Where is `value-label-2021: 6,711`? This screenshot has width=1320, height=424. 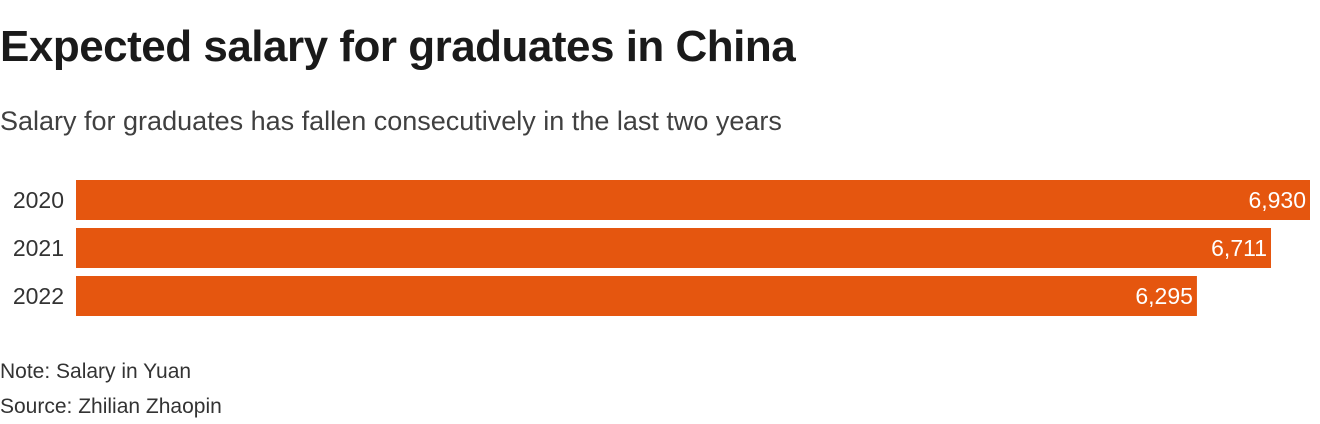
value-label-2021: 6,711 is located at coordinates (1239, 248).